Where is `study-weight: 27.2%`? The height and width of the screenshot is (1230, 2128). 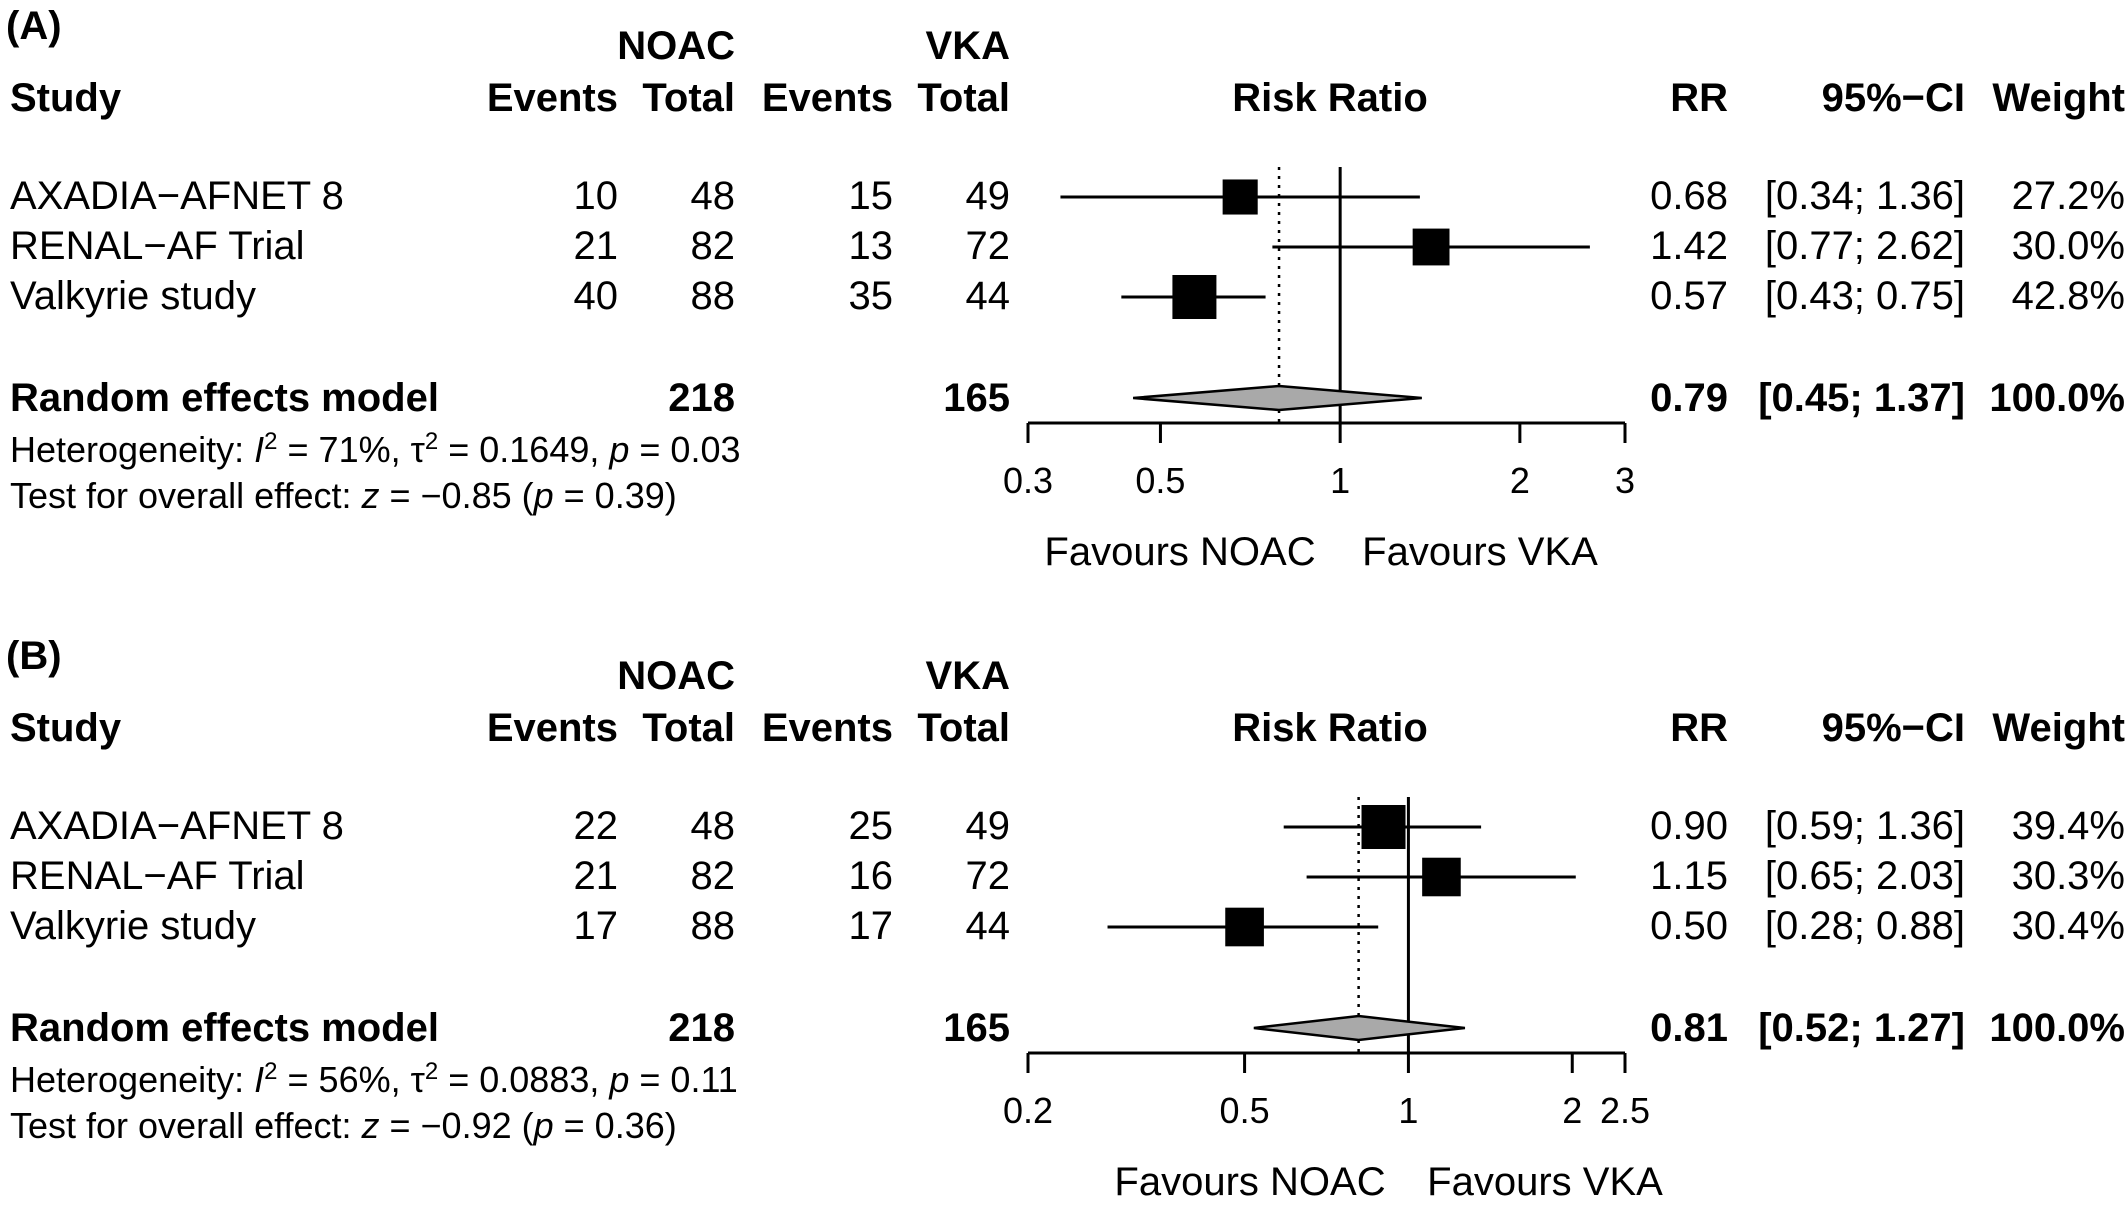
study-weight: 27.2% is located at coordinates (2068, 196).